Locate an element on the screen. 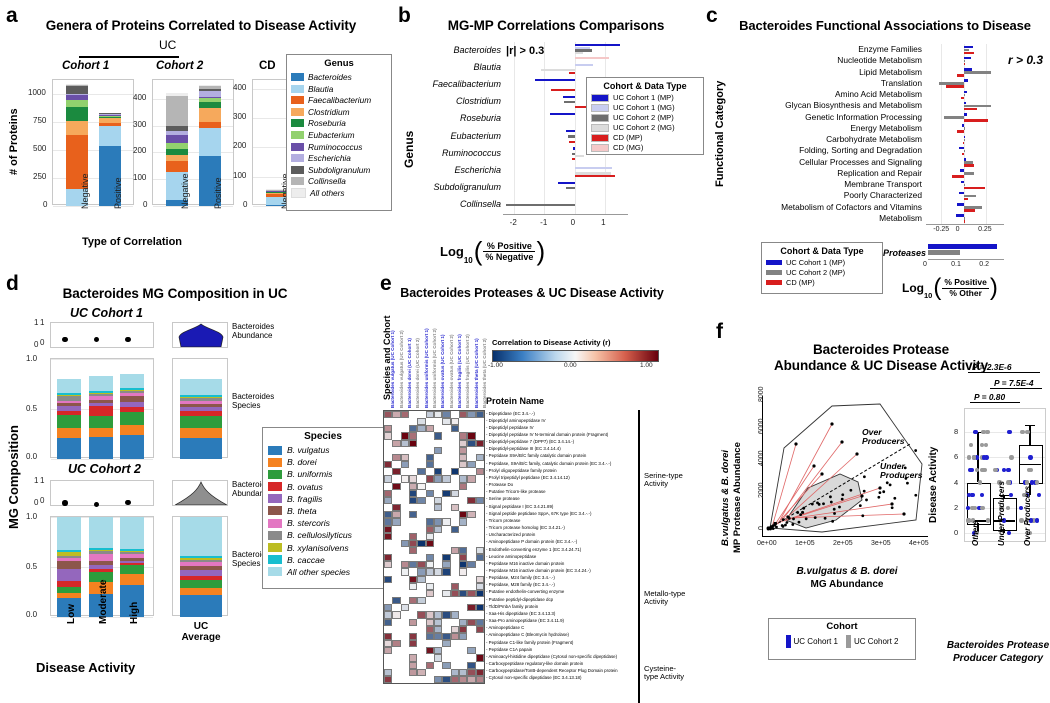 The width and height of the screenshot is (1050, 703). panel-e-group-label: Metallo-type Activity is located at coordinates (666, 598).